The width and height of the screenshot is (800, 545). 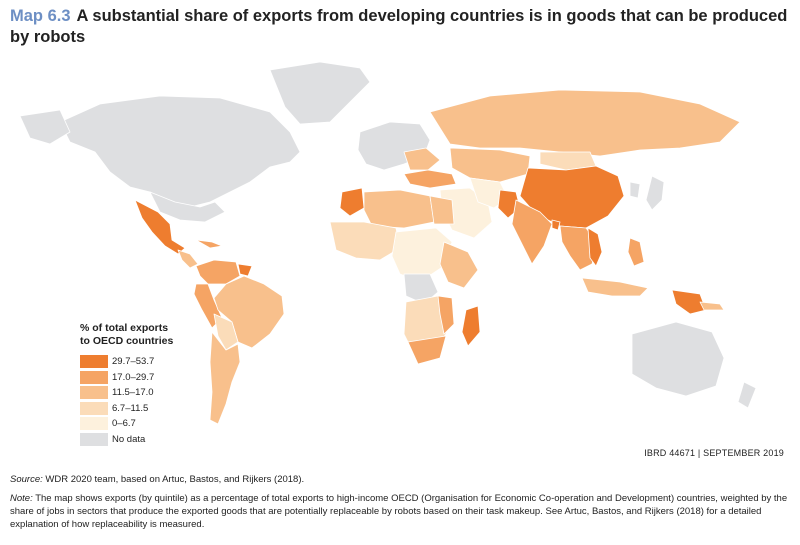 I want to click on region-eastern-europe, so click(x=422, y=159).